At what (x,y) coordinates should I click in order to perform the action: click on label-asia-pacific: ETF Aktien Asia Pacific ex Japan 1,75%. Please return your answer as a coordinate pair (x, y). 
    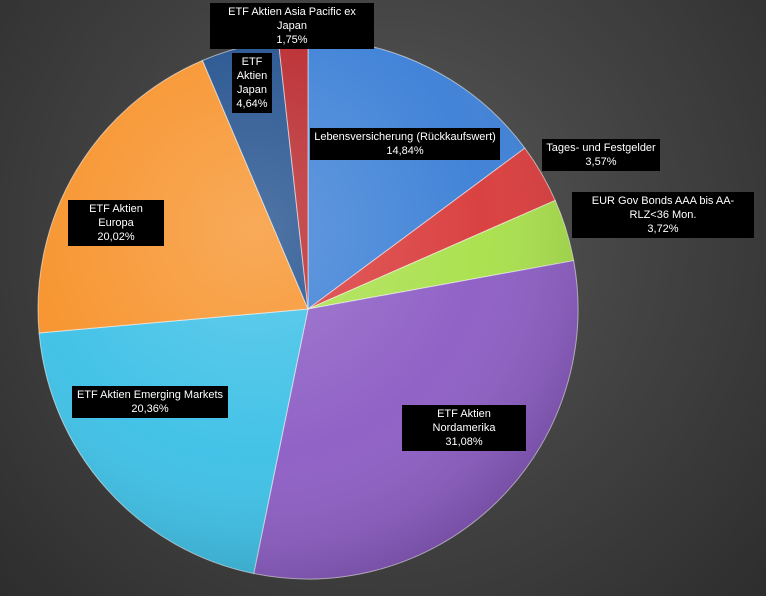
    Looking at the image, I should click on (292, 26).